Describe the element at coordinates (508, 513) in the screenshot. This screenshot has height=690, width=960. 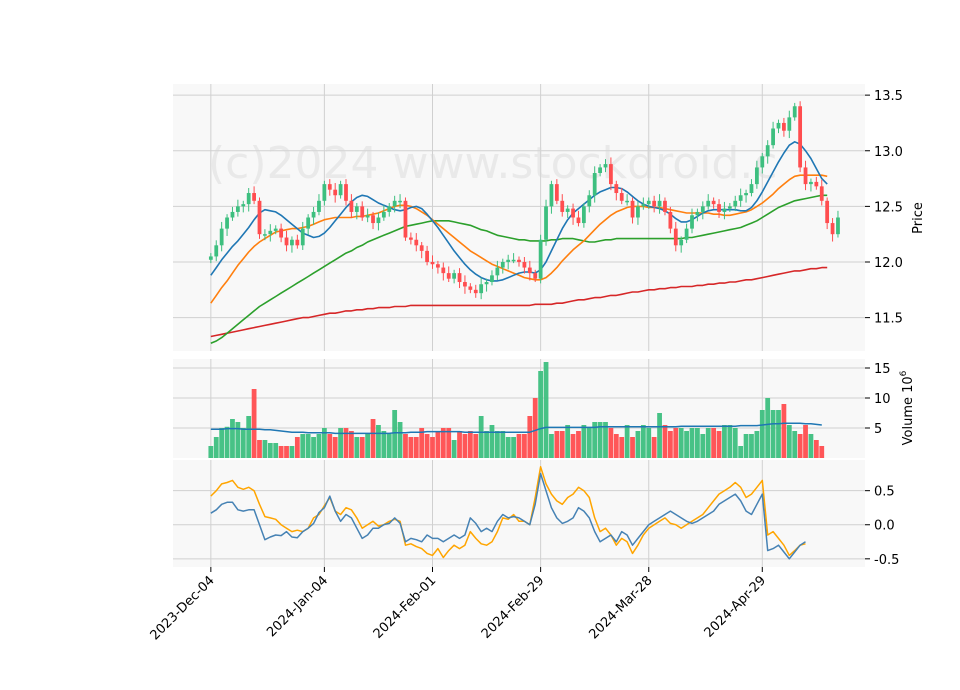
I see `oscillator-lines` at that location.